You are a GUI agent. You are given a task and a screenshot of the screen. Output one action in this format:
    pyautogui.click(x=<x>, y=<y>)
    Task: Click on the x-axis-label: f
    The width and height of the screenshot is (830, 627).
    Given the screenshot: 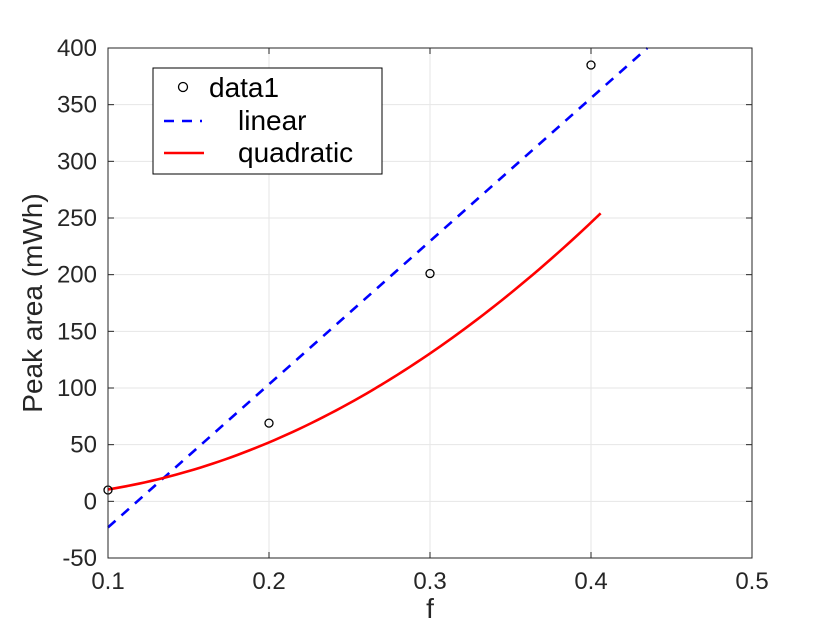 What is the action you would take?
    pyautogui.click(x=430, y=608)
    